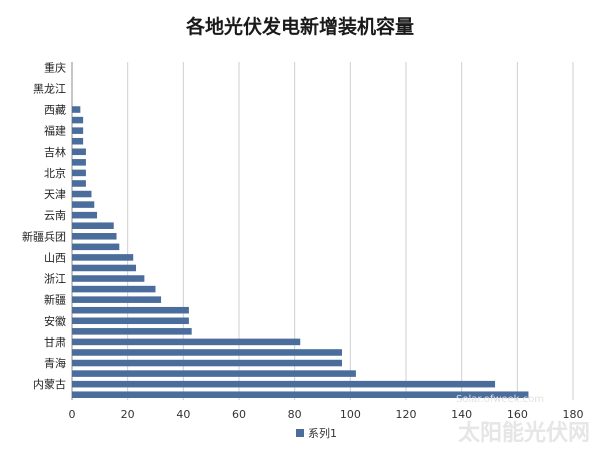 The width and height of the screenshot is (600, 459). I want to click on x-axis-ticks: 0 20 40 60 80 100 120 140 160 180, so click(326, 414).